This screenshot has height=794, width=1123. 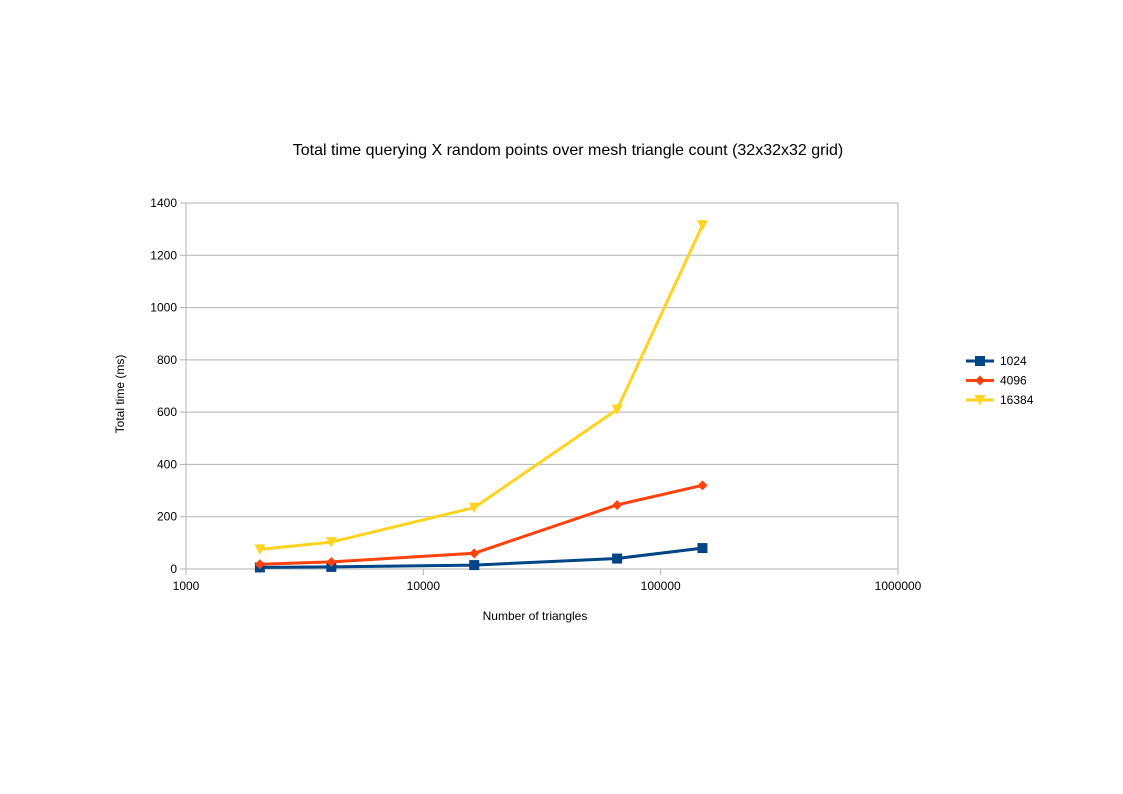 What do you see at coordinates (167, 360) in the screenshot?
I see `y-tick-label: 800` at bounding box center [167, 360].